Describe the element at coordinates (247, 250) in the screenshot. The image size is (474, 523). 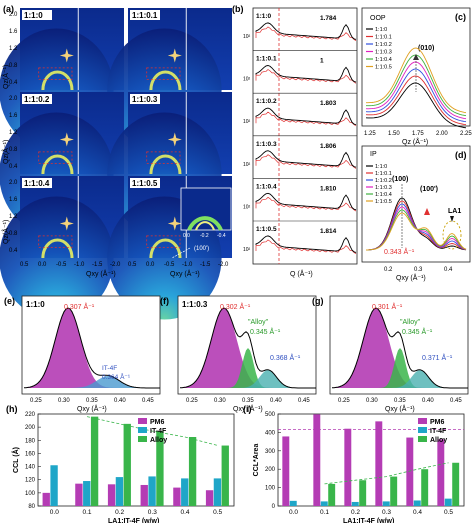
I see `row-ytick: 10²` at that location.